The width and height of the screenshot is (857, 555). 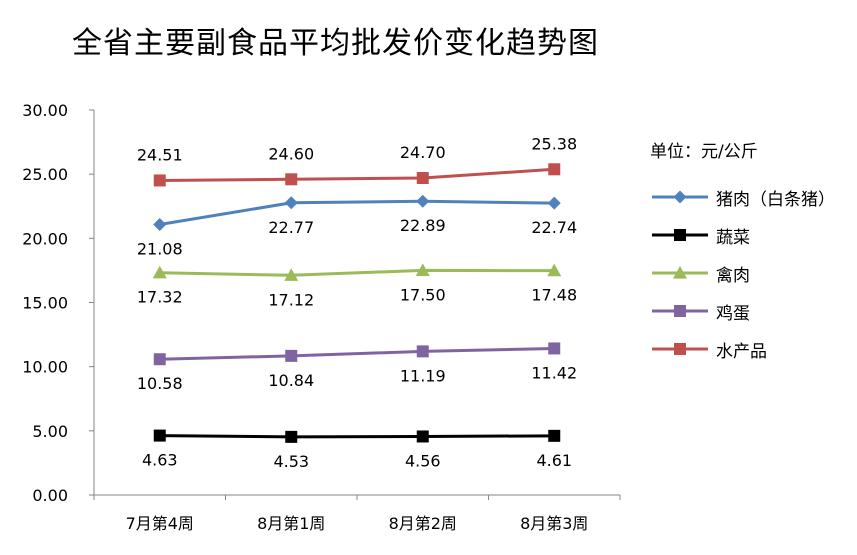 I want to click on data-label: 10.58, so click(x=160, y=383).